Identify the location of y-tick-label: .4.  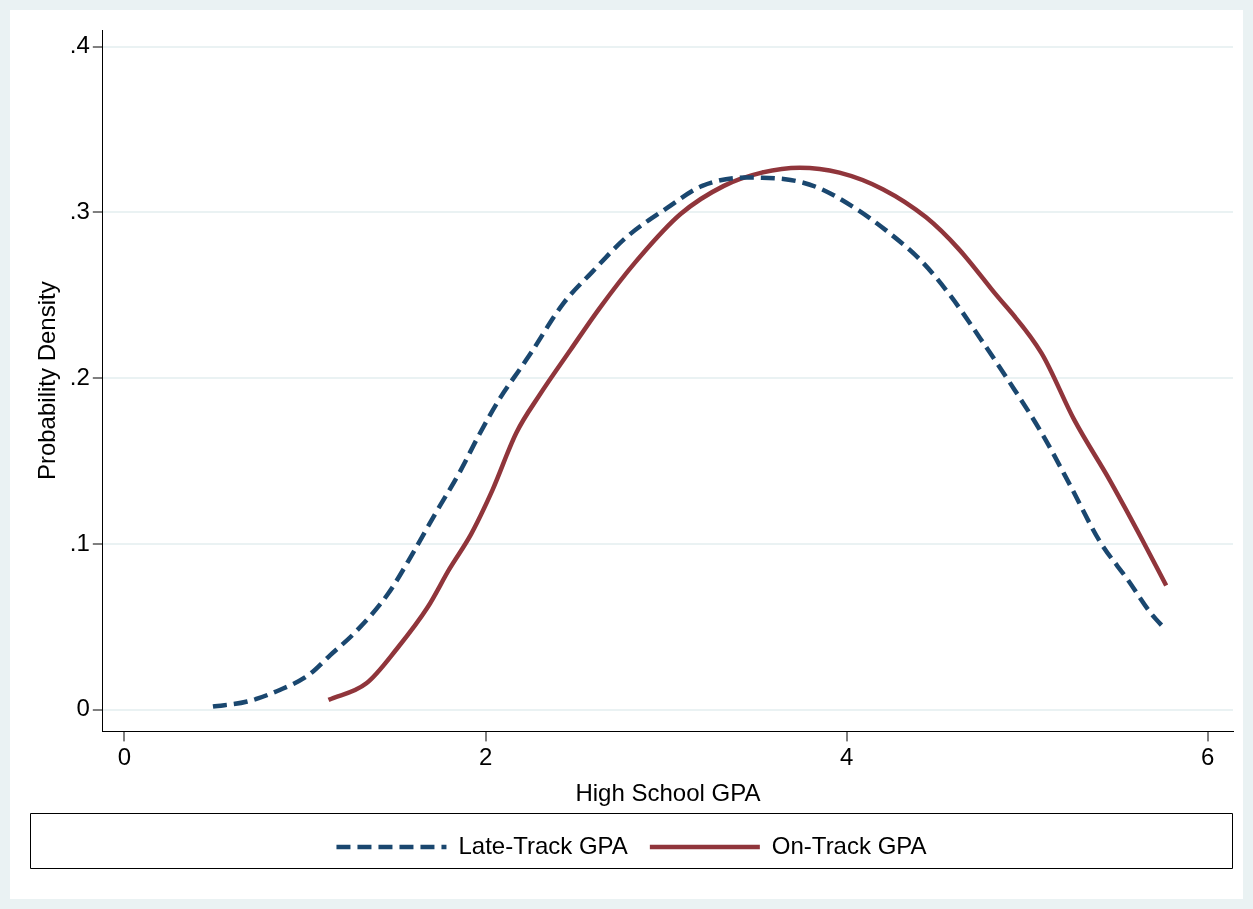
(79, 45).